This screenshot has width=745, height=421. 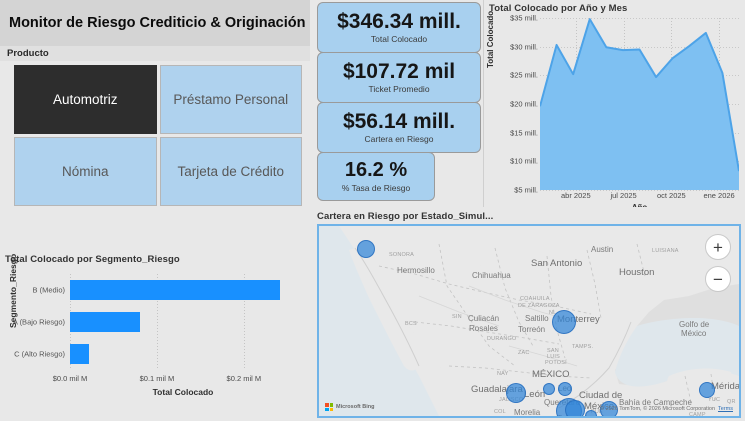 I want to click on bar-chart-plot: B (Medio) A (Bajo Riesgo) C (Alto Riesgo), so click(x=154, y=322).